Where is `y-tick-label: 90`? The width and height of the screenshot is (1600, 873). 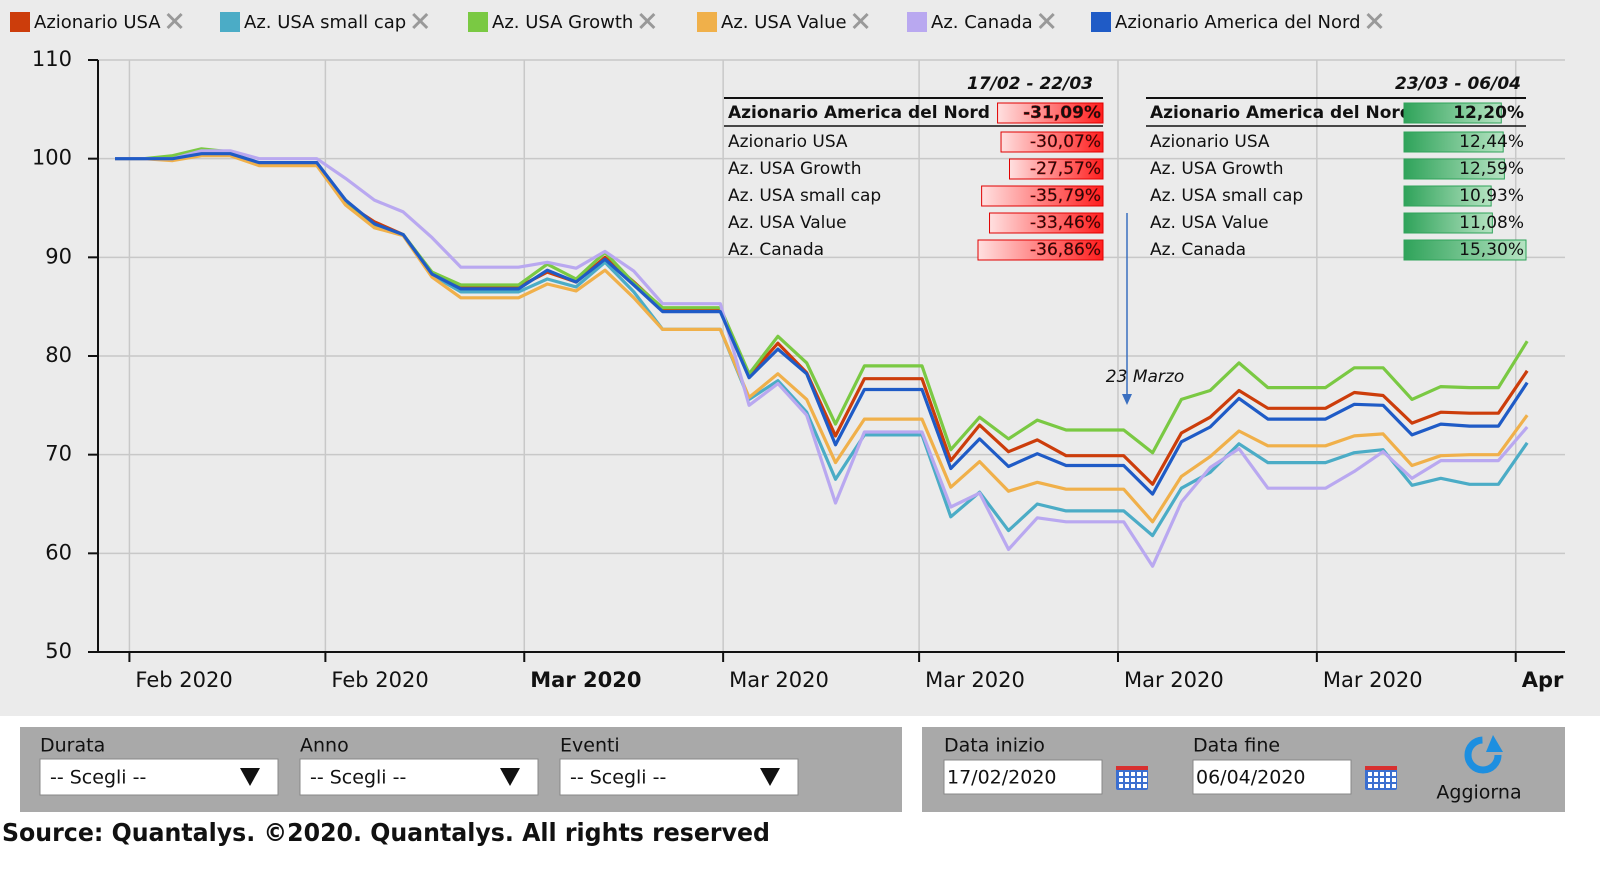 y-tick-label: 90 is located at coordinates (58, 256).